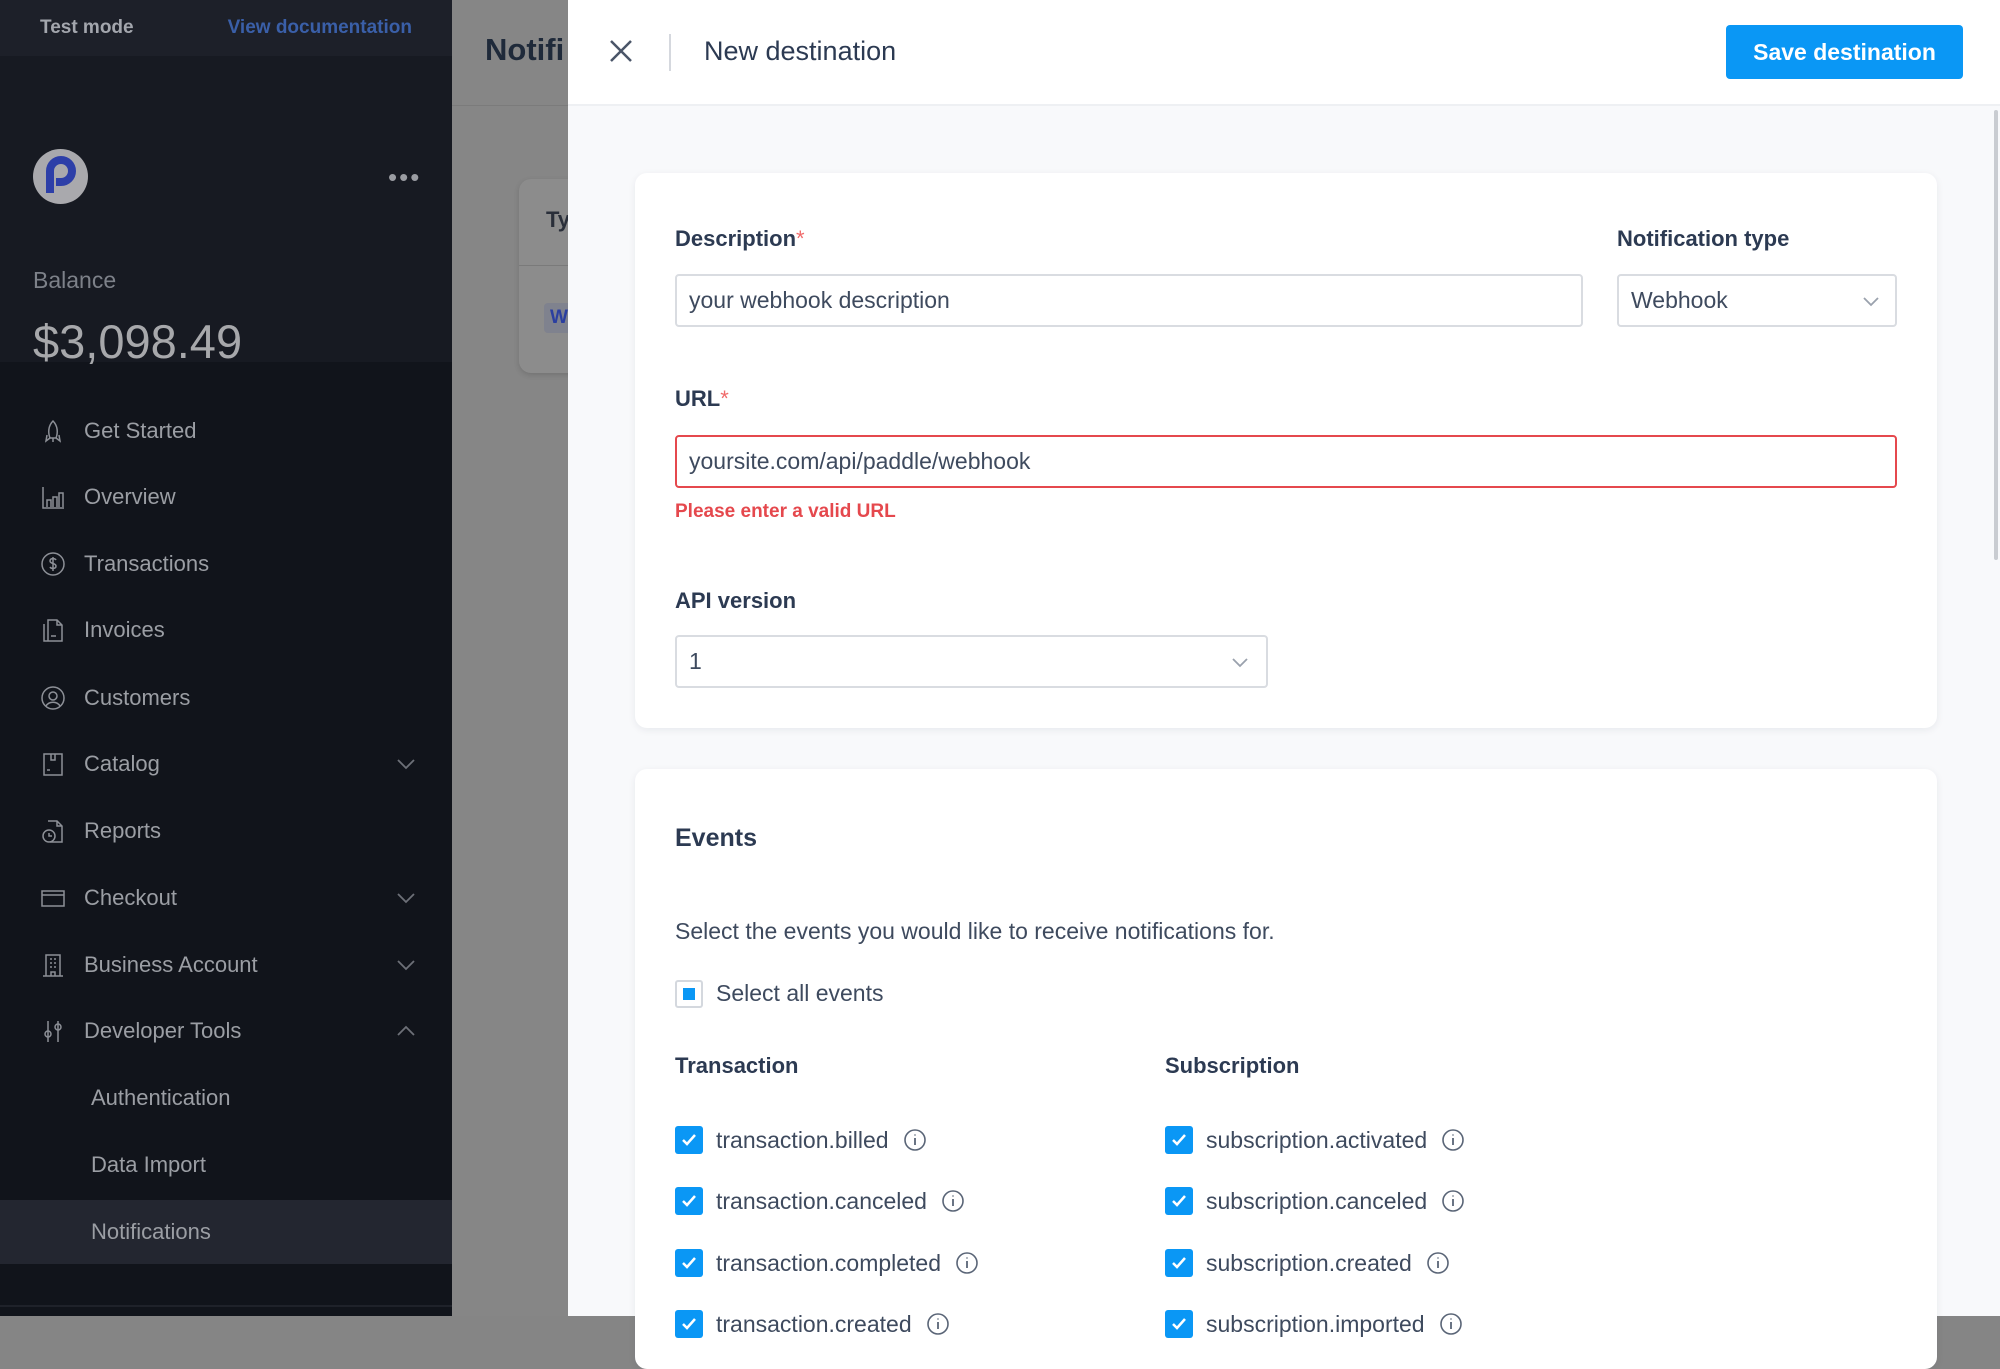 The height and width of the screenshot is (1369, 2000). Describe the element at coordinates (695, 661) in the screenshot. I see `api-version-value: 1` at that location.